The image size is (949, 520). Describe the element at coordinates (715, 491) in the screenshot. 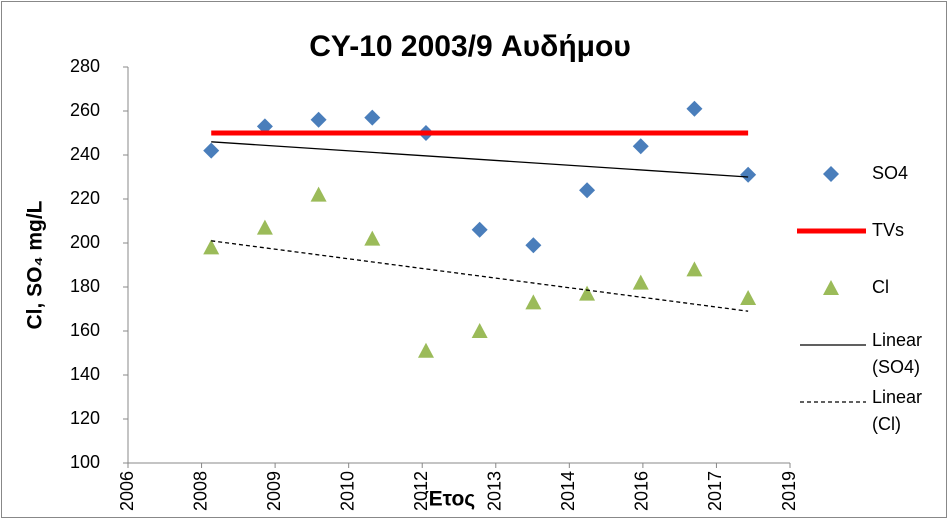

I see `x-tick-label: 2017` at that location.